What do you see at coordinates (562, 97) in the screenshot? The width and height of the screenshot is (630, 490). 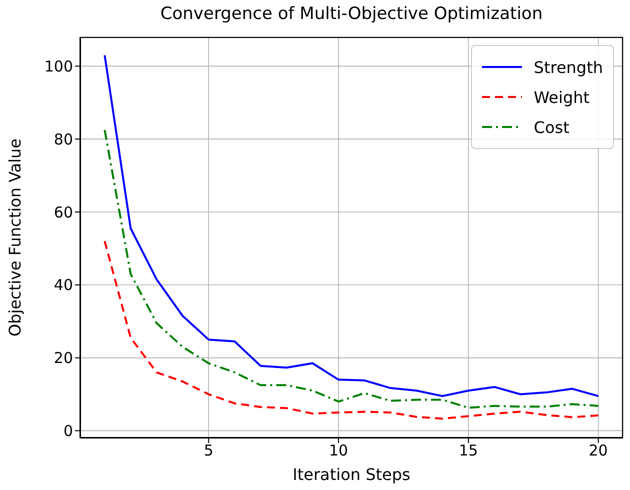 I see `legend-label: Weight` at bounding box center [562, 97].